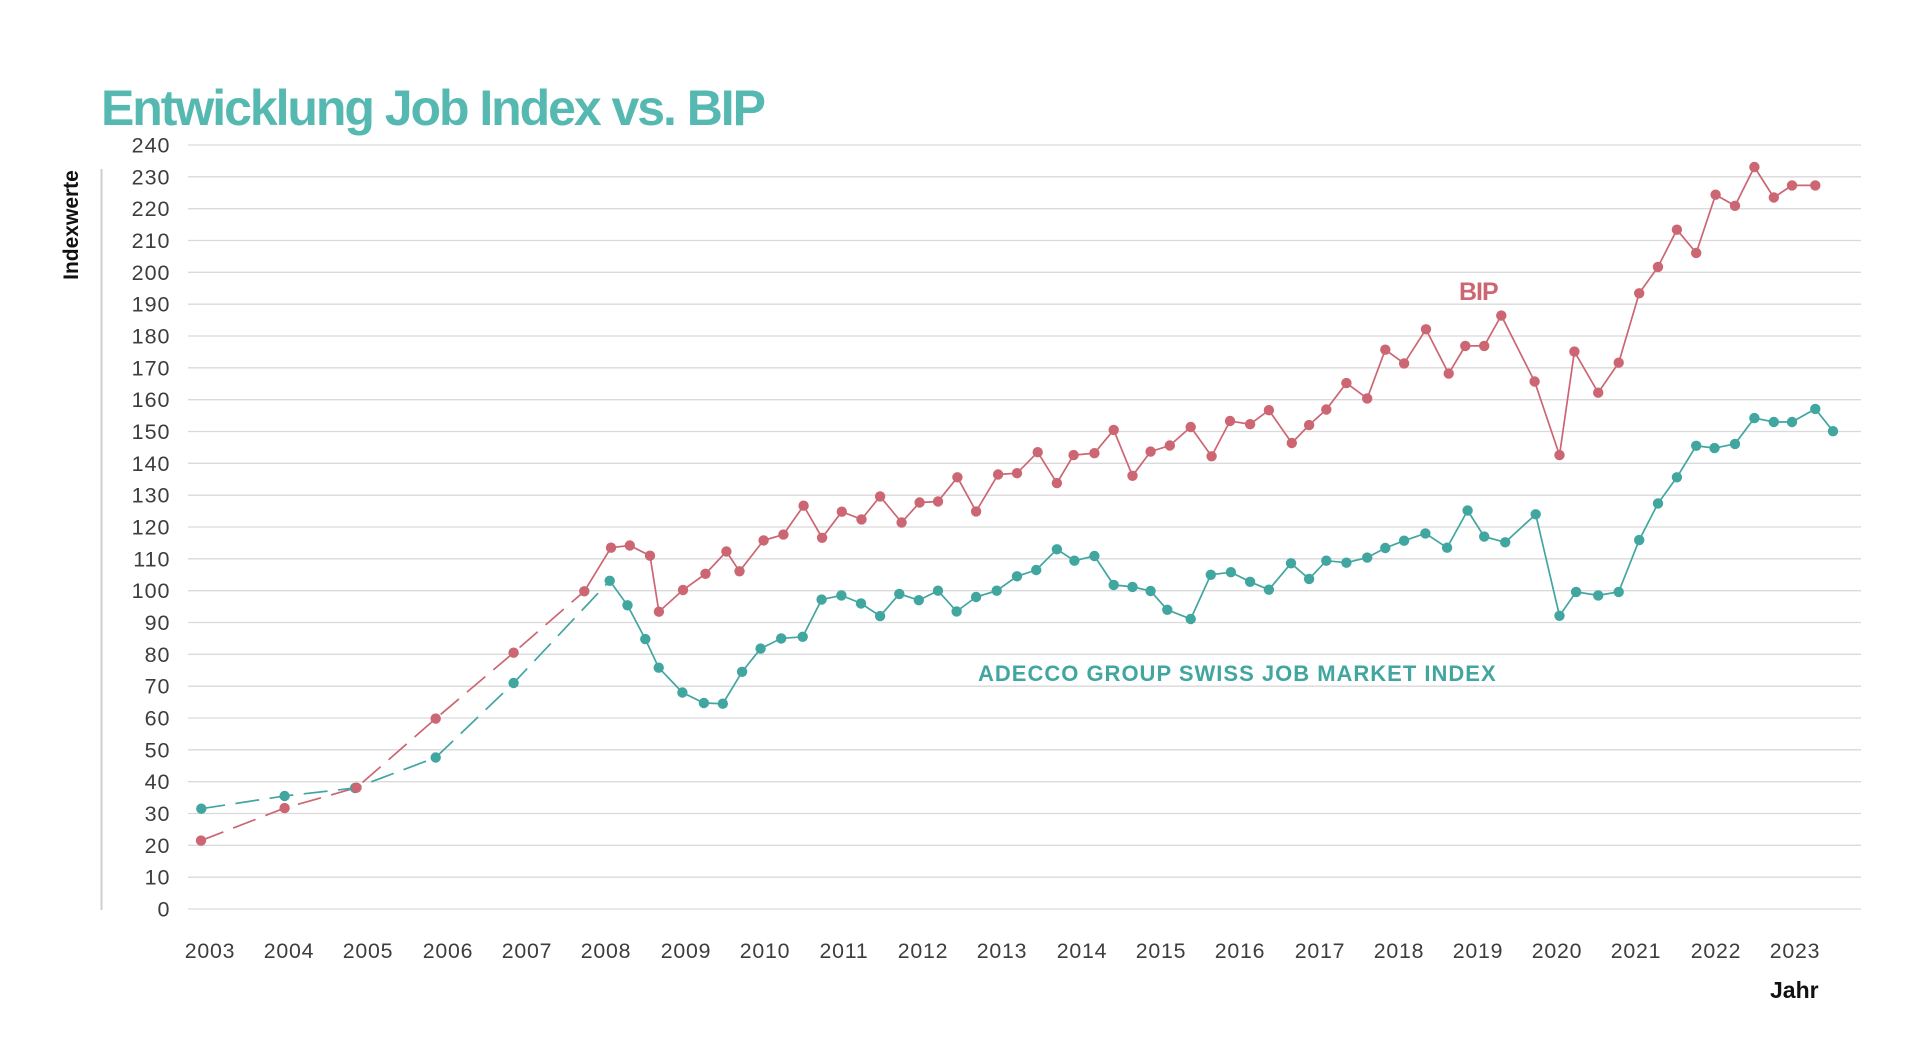 This screenshot has width=1920, height=1047. I want to click on svg-text: 120, so click(151, 528).